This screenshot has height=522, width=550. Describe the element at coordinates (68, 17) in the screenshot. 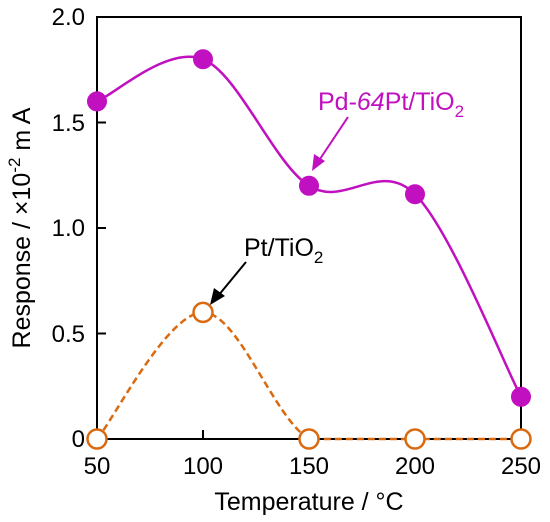

I see `y-tick-label: 2.0` at that location.